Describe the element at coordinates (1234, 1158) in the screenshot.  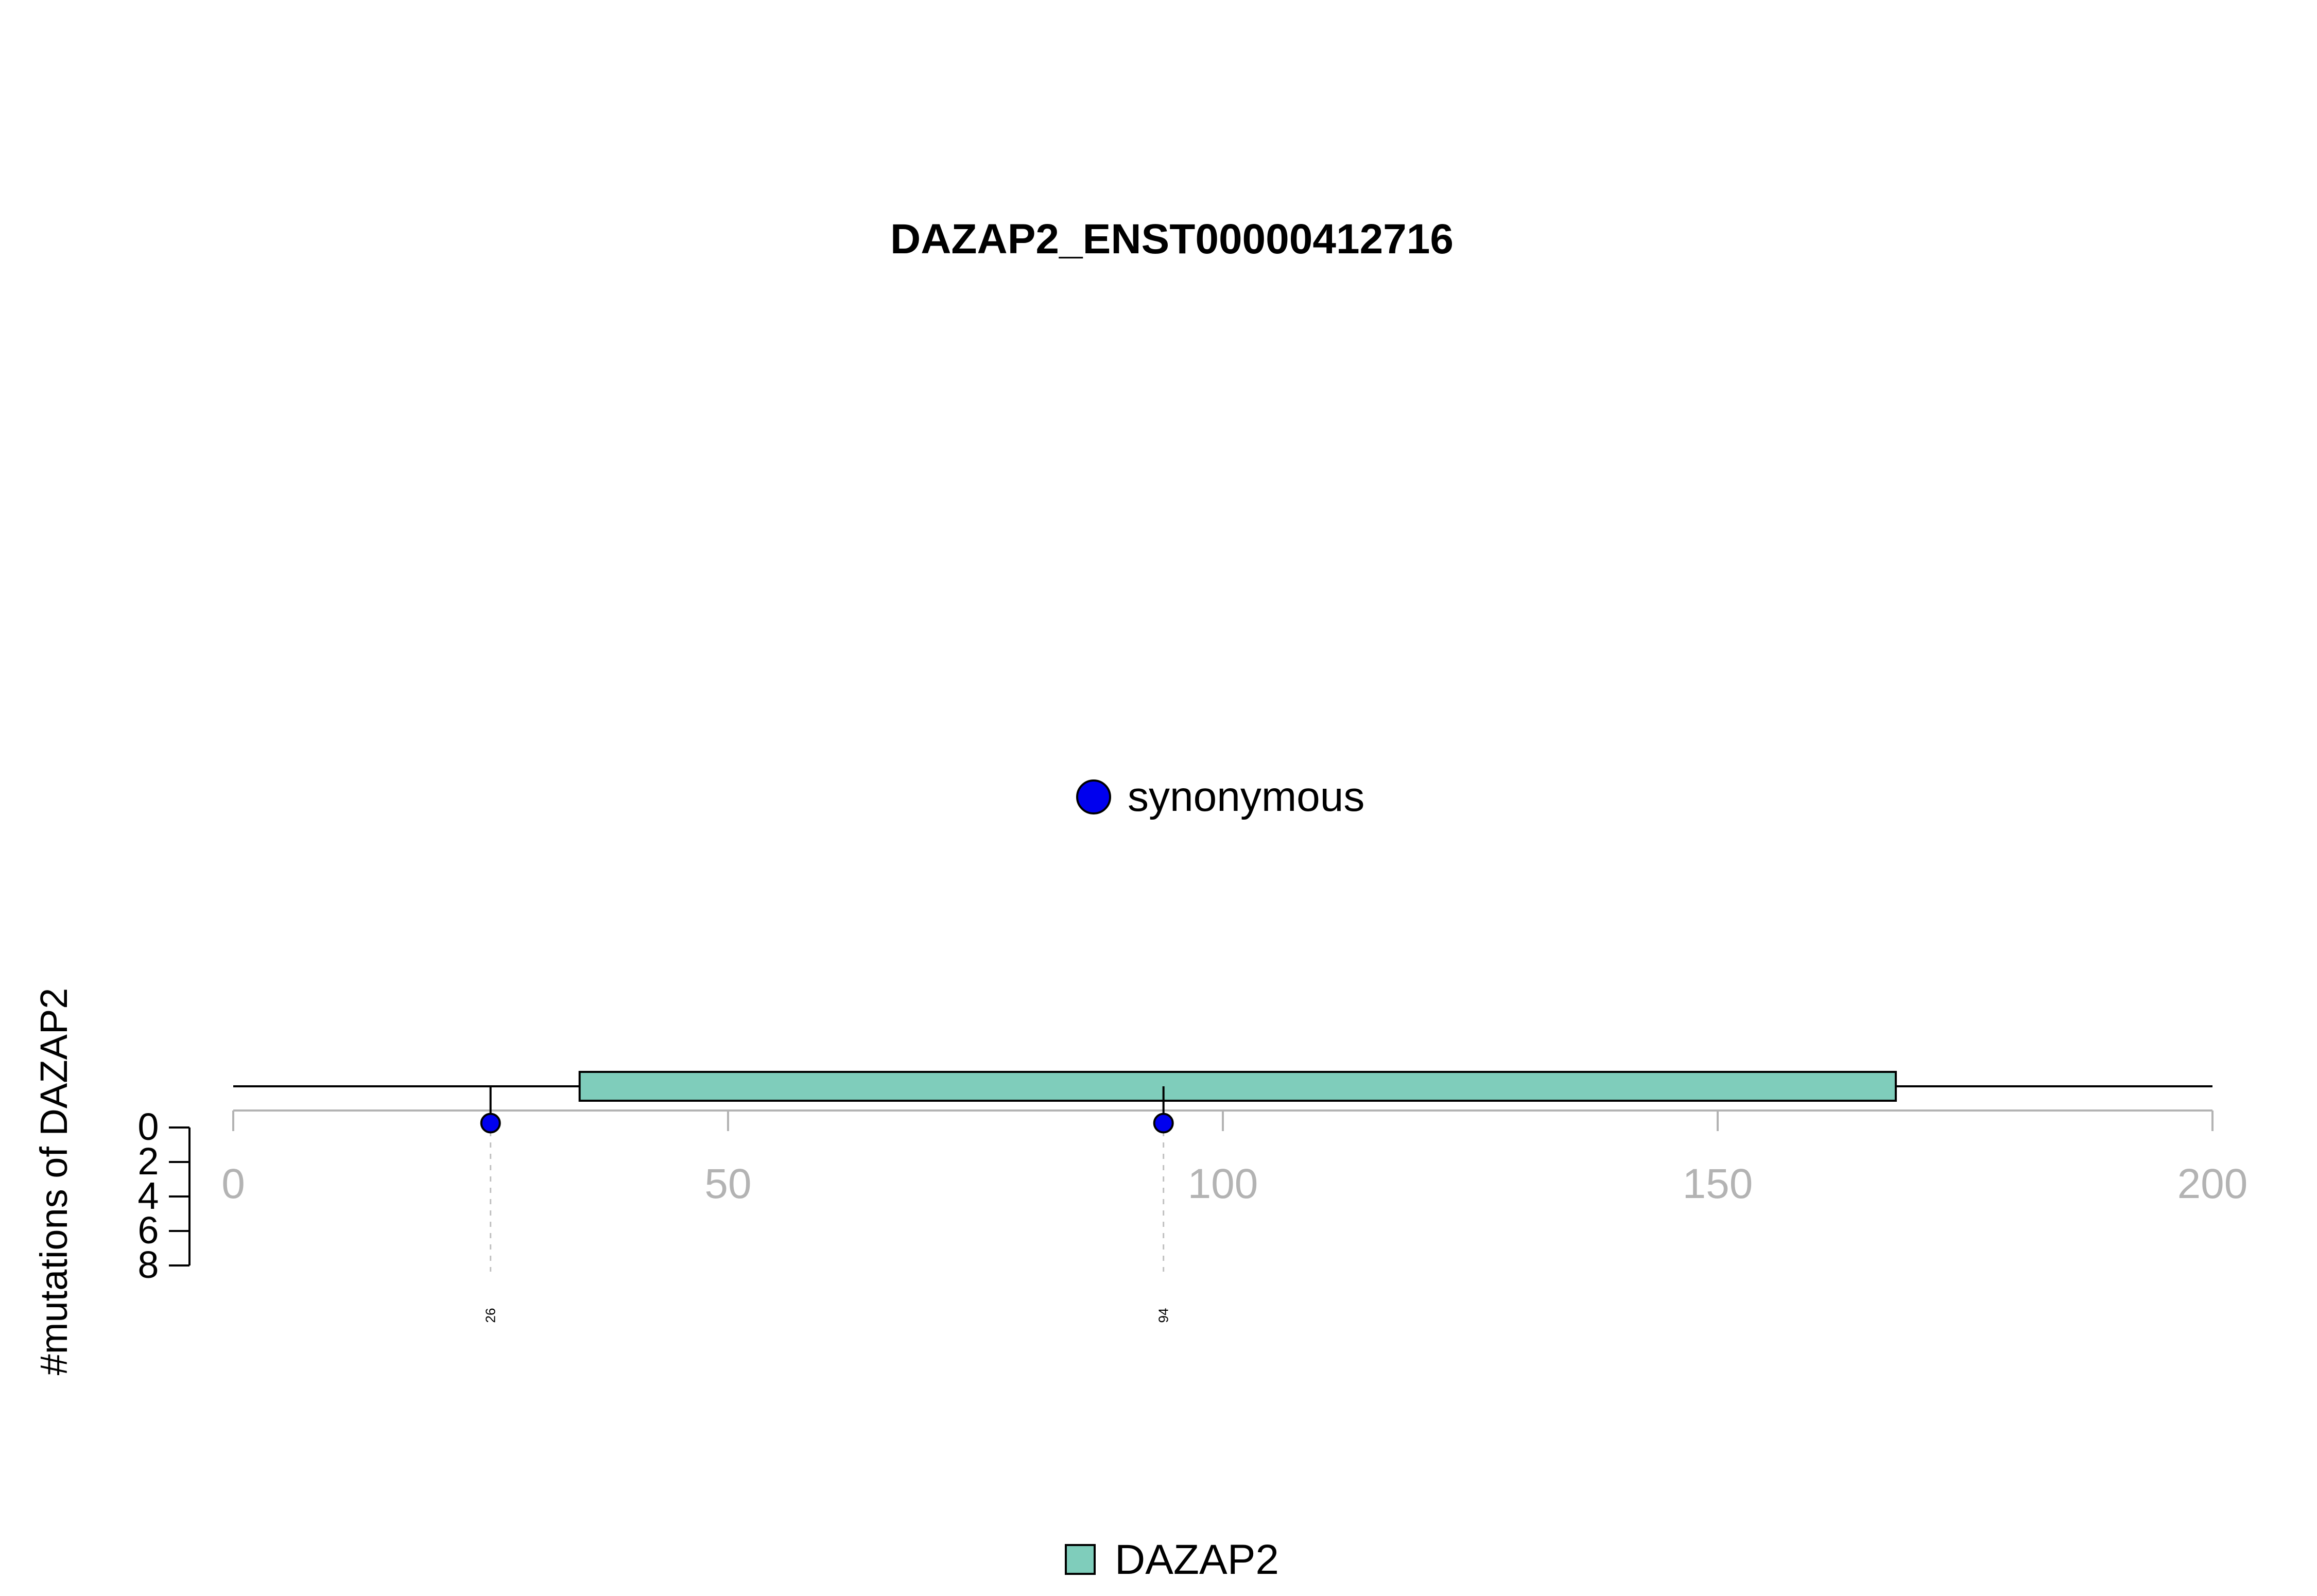
I see `x-axis: 0 50 100 150 200` at that location.